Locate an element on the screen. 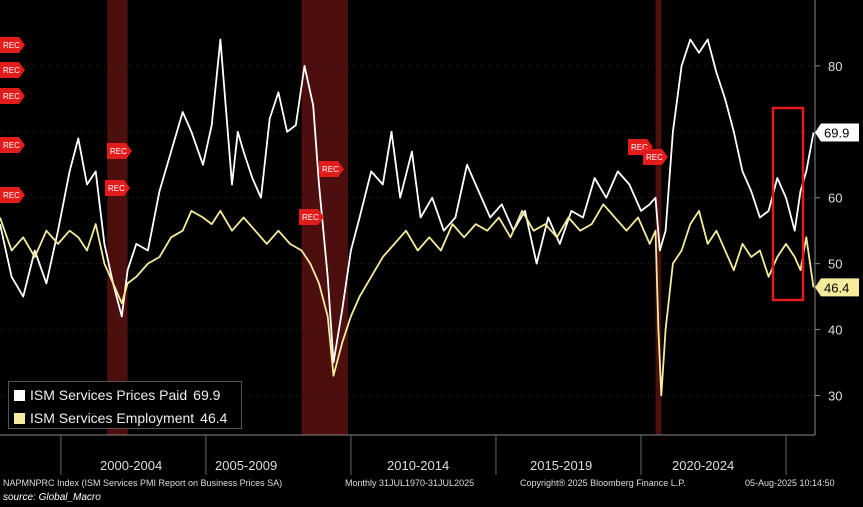  footer-timestamp: 05-Aug-2025 10:14:50 is located at coordinates (790, 483).